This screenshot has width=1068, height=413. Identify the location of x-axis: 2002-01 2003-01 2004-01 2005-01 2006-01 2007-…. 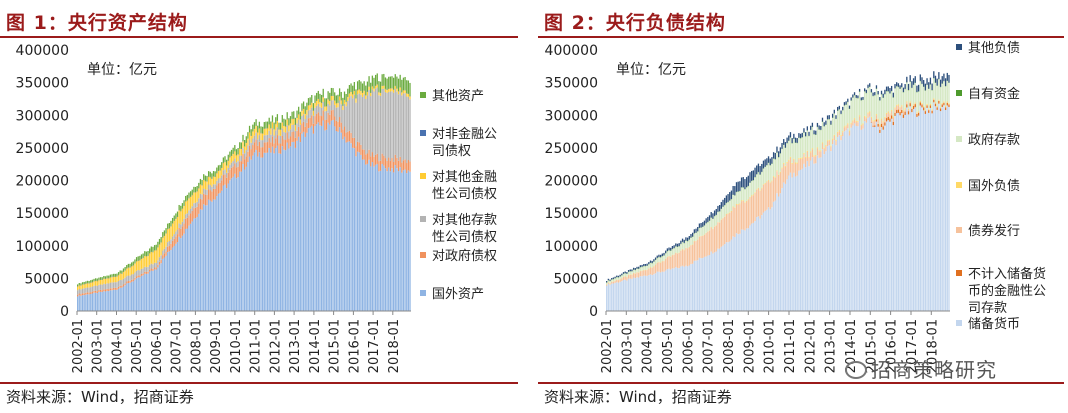
(775, 341).